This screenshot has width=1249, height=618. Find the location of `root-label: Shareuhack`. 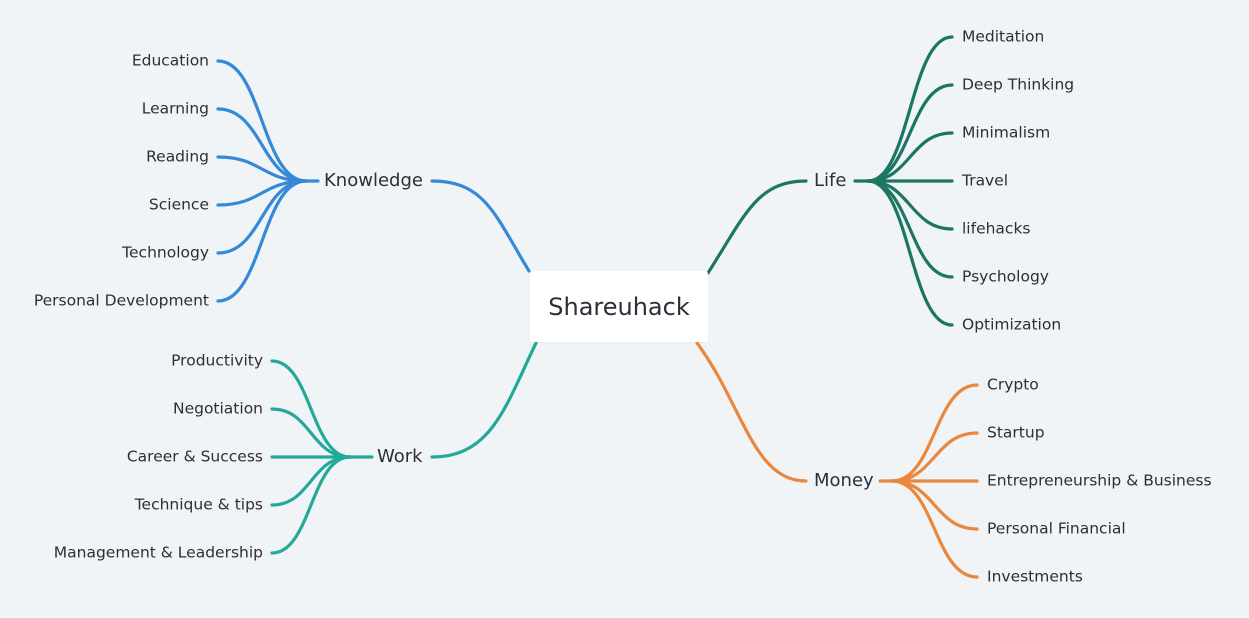

root-label: Shareuhack is located at coordinates (619, 306).